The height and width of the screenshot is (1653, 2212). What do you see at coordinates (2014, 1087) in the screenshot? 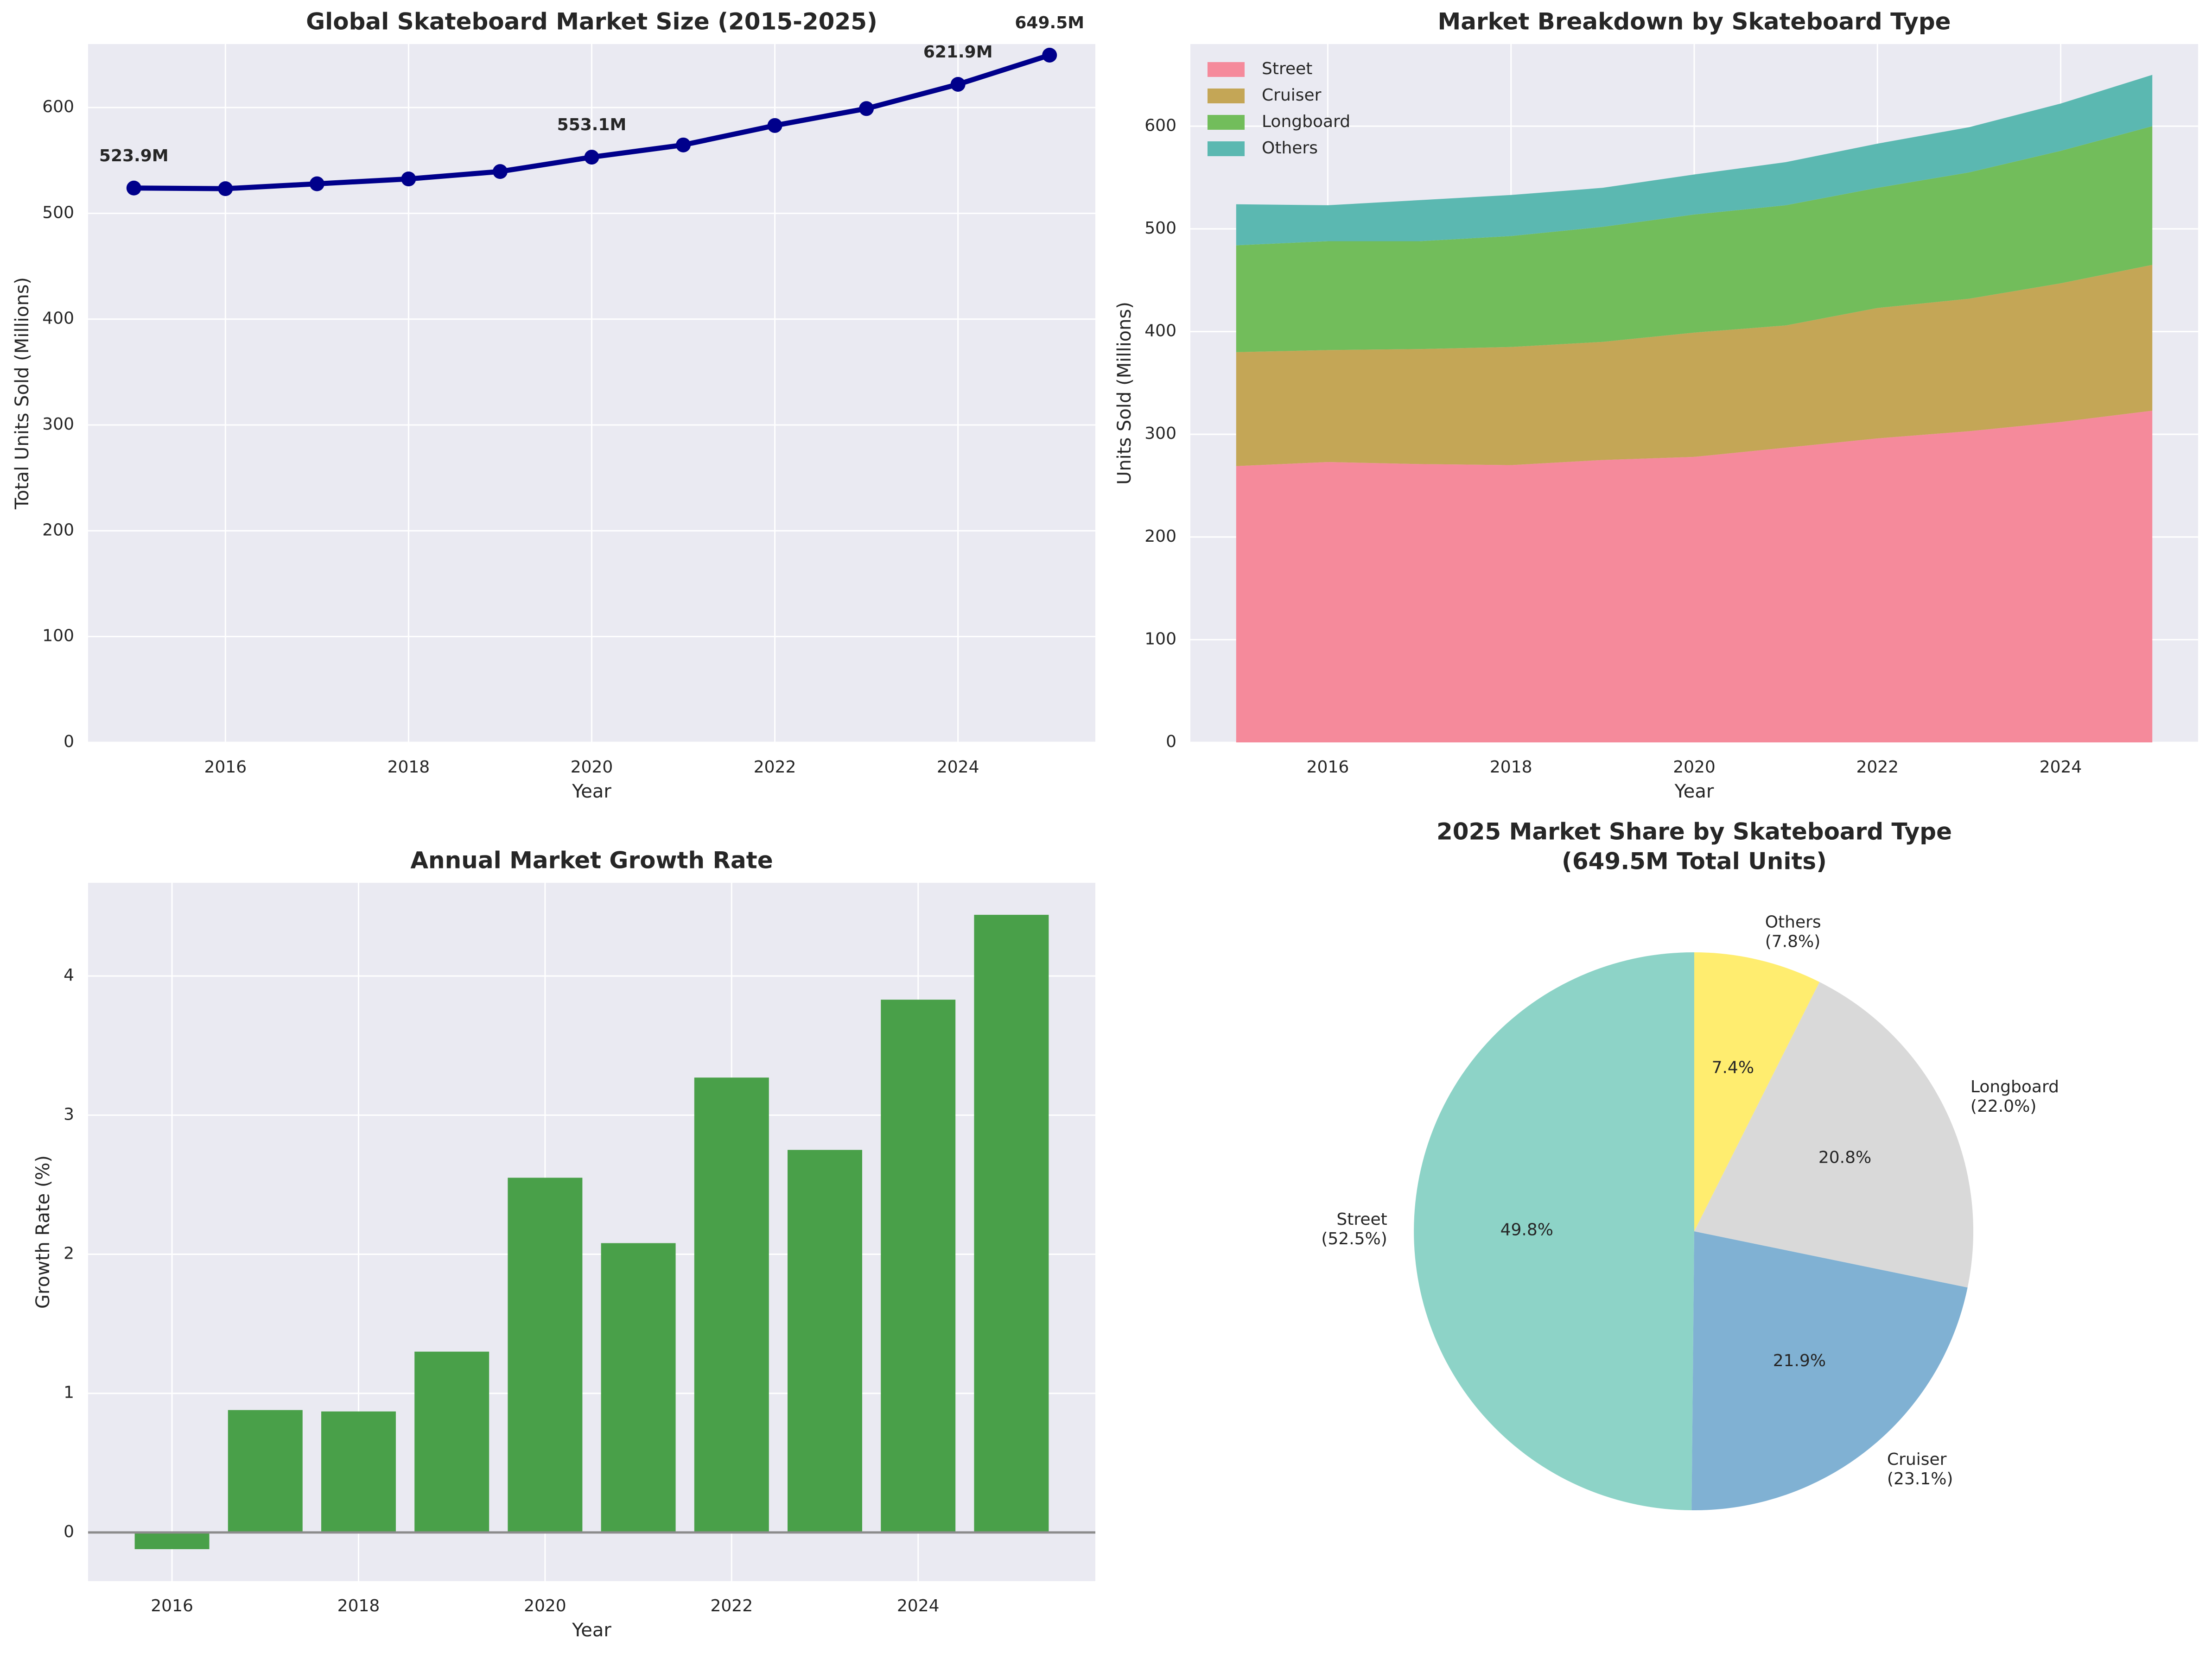
I see `slice-label: Longboard` at bounding box center [2014, 1087].